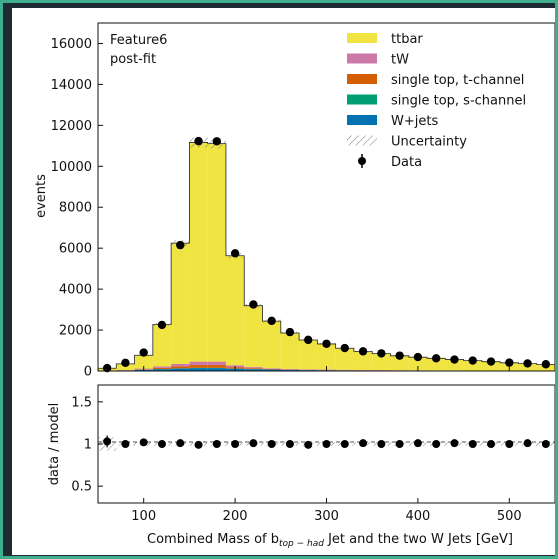 Image resolution: width=558 pixels, height=559 pixels. Describe the element at coordinates (407, 39) in the screenshot. I see `legend-label-0: ttbar` at that location.